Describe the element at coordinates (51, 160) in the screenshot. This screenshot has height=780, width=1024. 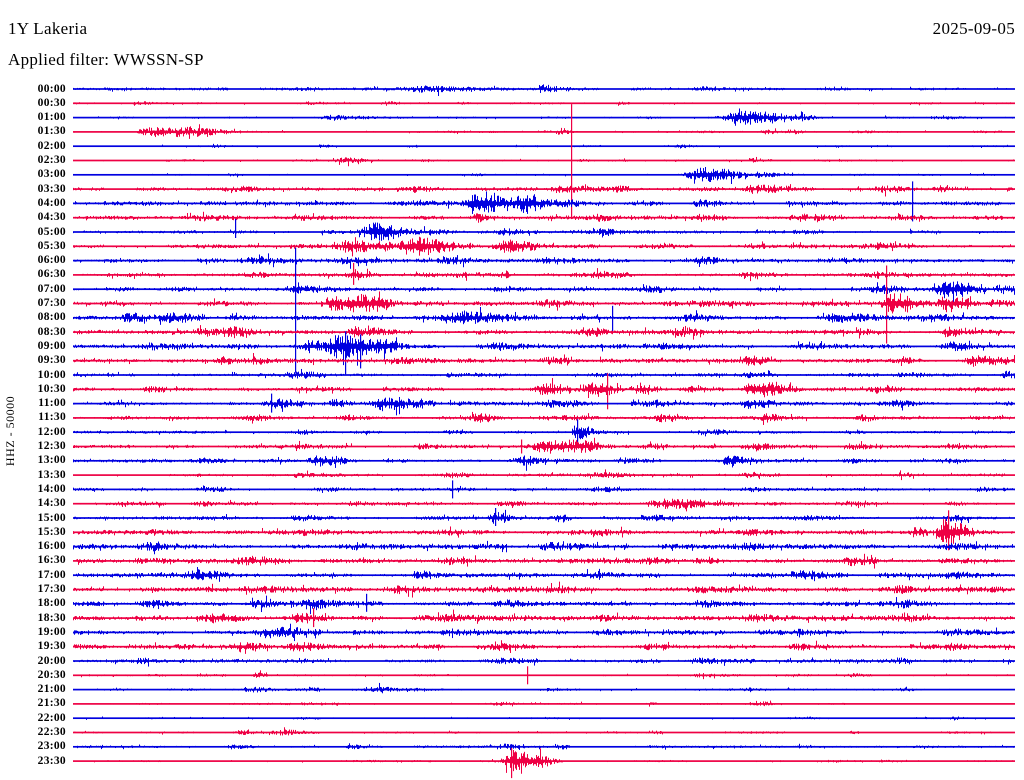
I see `time-label: 02:30` at that location.